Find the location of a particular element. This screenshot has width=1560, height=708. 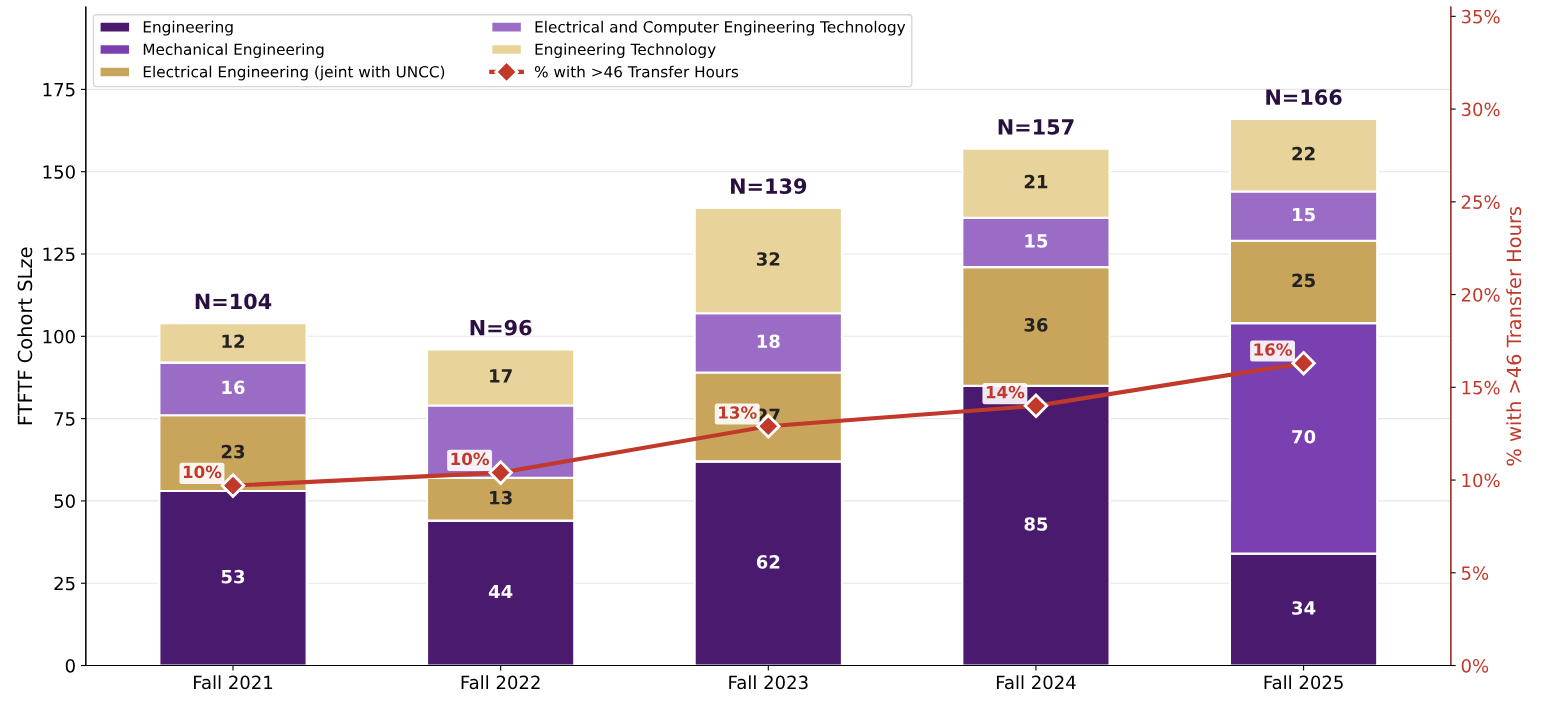

total-label: N=157 is located at coordinates (1036, 127).